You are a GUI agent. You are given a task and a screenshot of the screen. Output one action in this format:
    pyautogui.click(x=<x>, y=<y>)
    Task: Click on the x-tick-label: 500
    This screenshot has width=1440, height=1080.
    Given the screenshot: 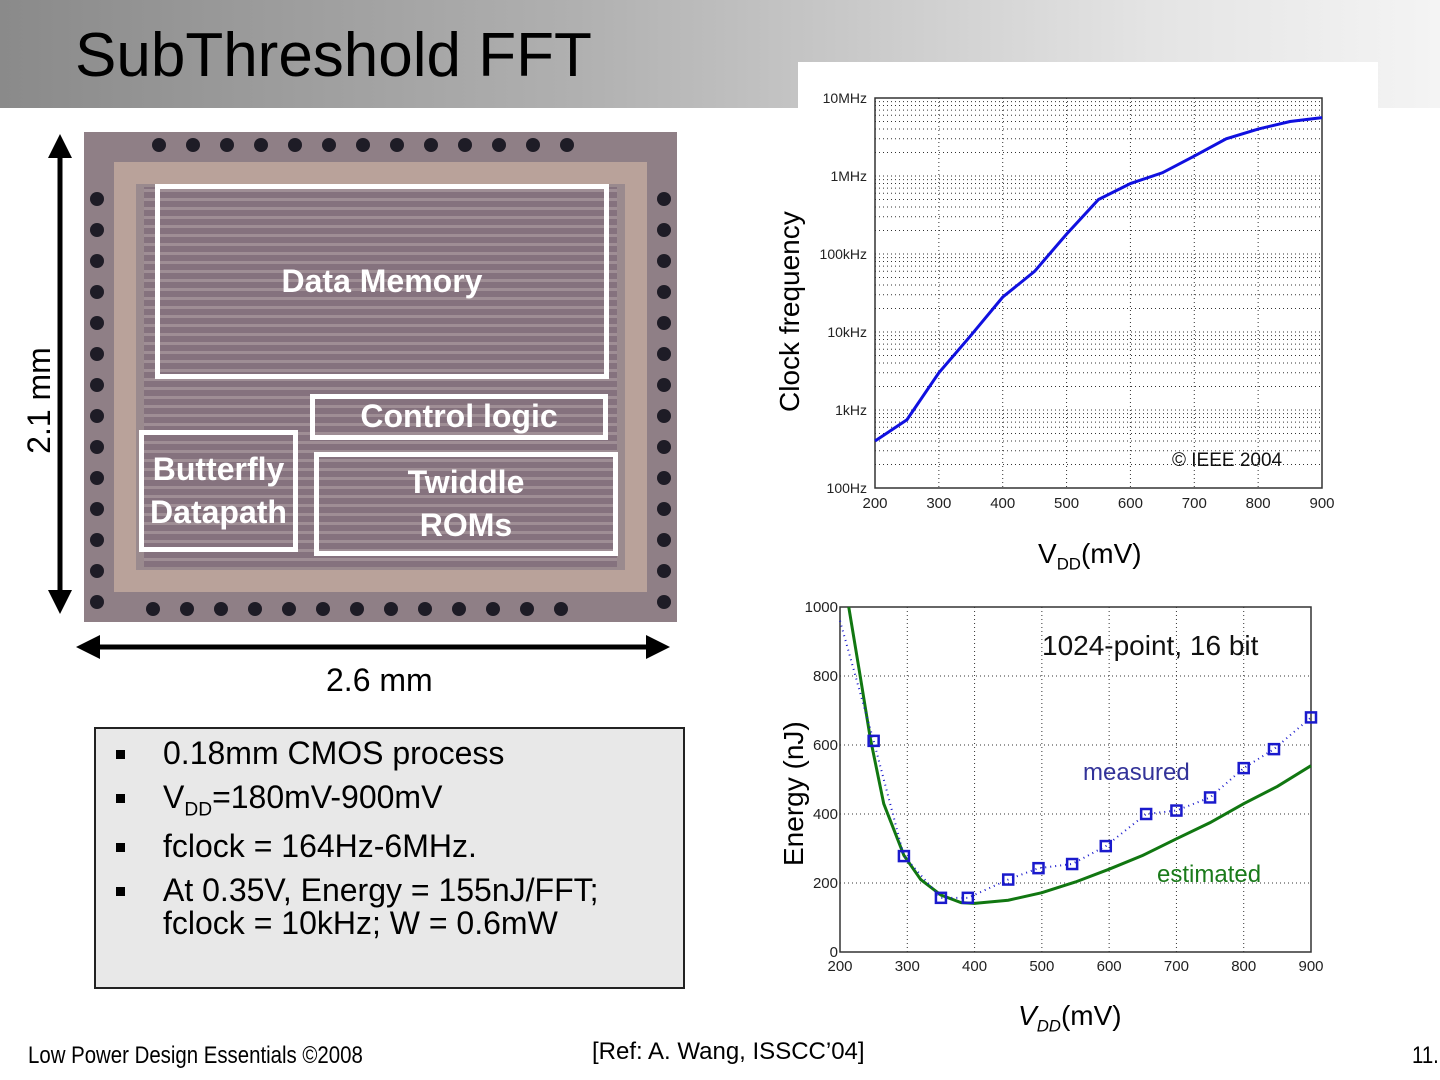 What is the action you would take?
    pyautogui.click(x=1066, y=503)
    